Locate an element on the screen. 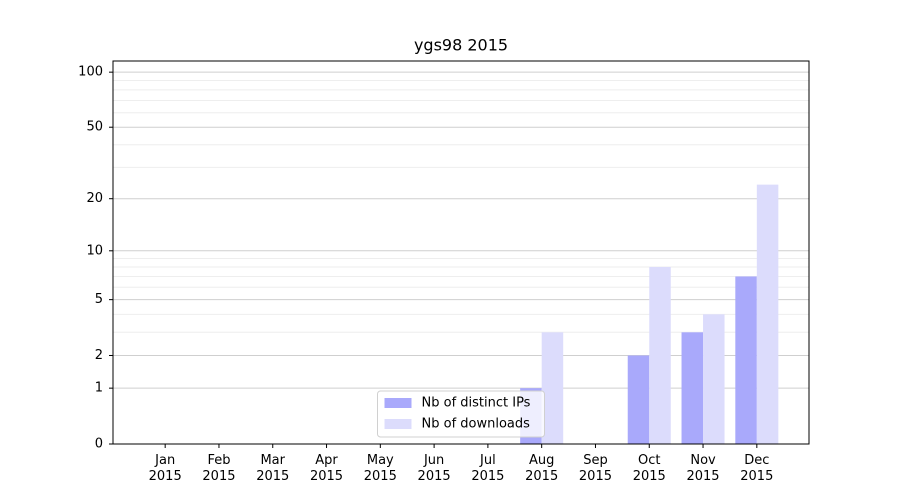 The image size is (900, 500). x-tick-label: Sep 2015 is located at coordinates (595, 468).